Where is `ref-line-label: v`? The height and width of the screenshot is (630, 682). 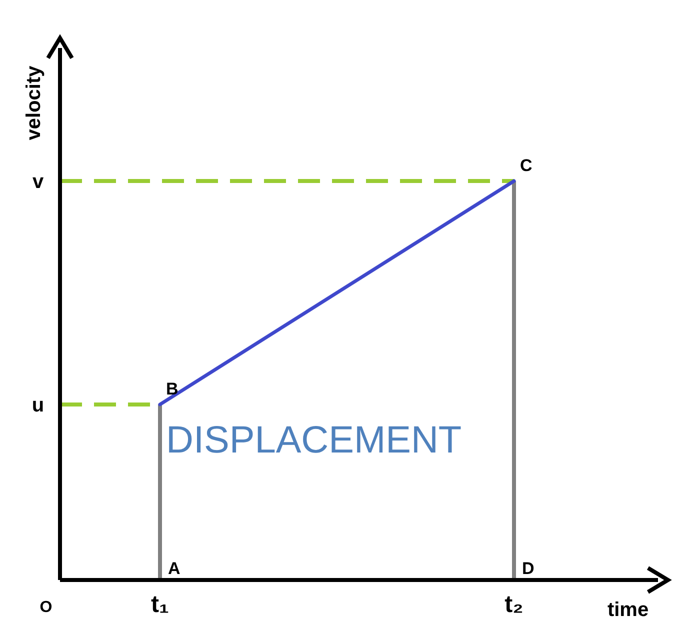 ref-line-label: v is located at coordinates (38, 182).